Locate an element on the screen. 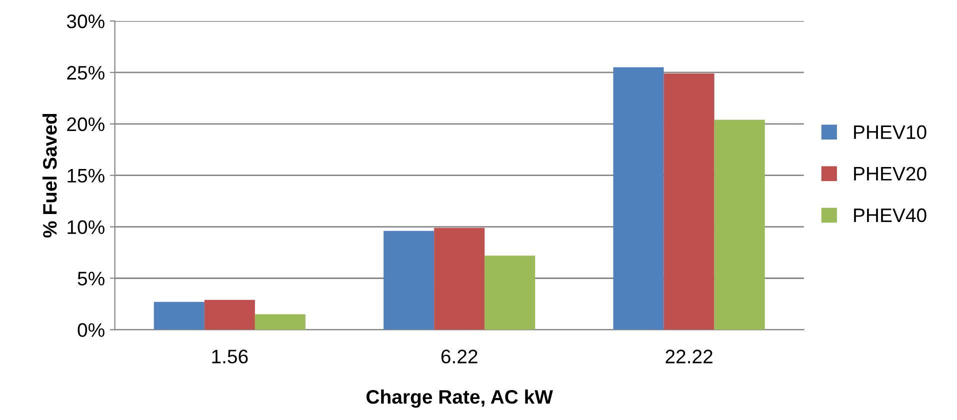 The width and height of the screenshot is (957, 420). x-tick-label: 1.56 is located at coordinates (230, 357).